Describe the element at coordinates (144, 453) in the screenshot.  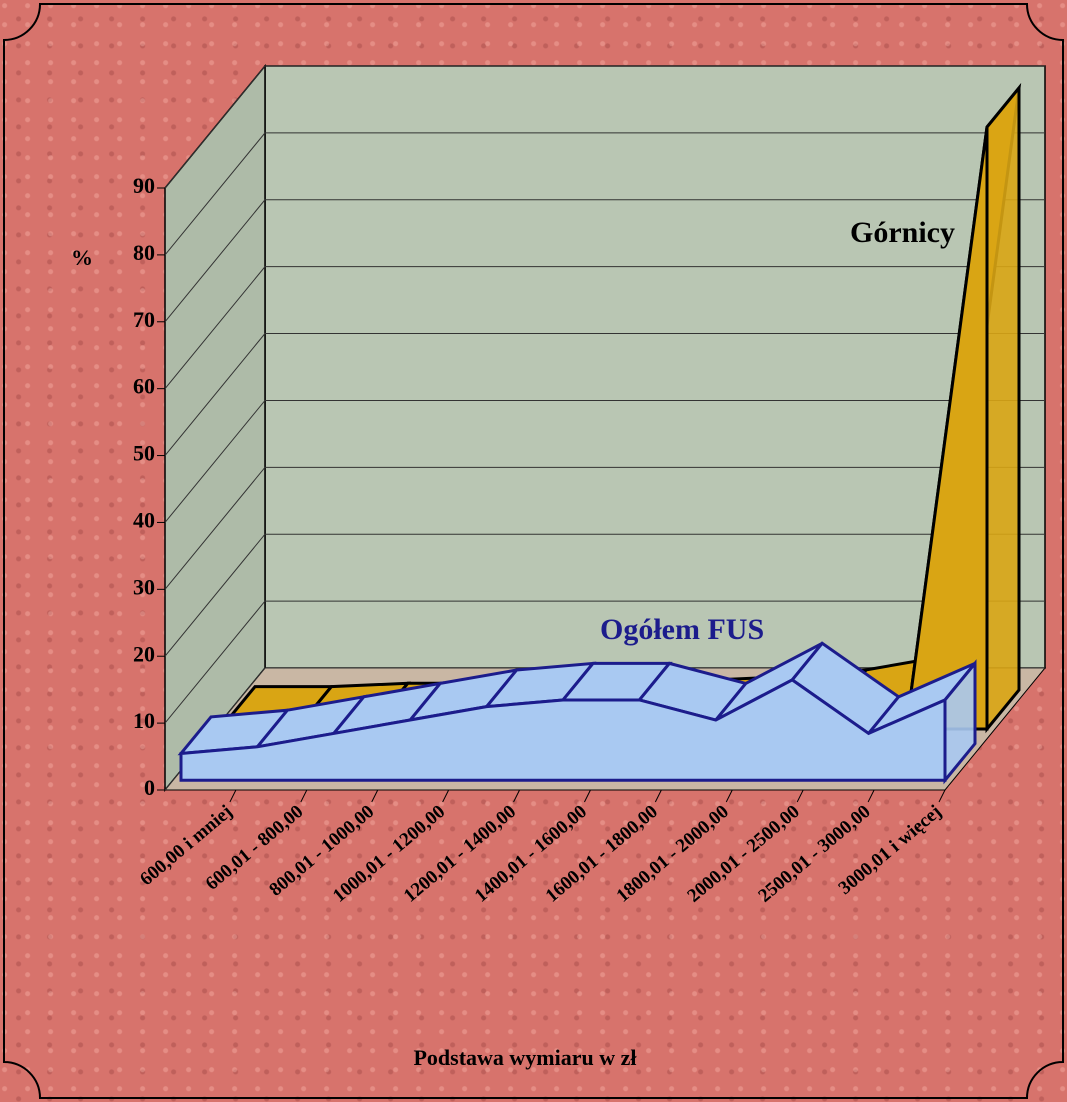
I see `y-tick-label: 50` at that location.